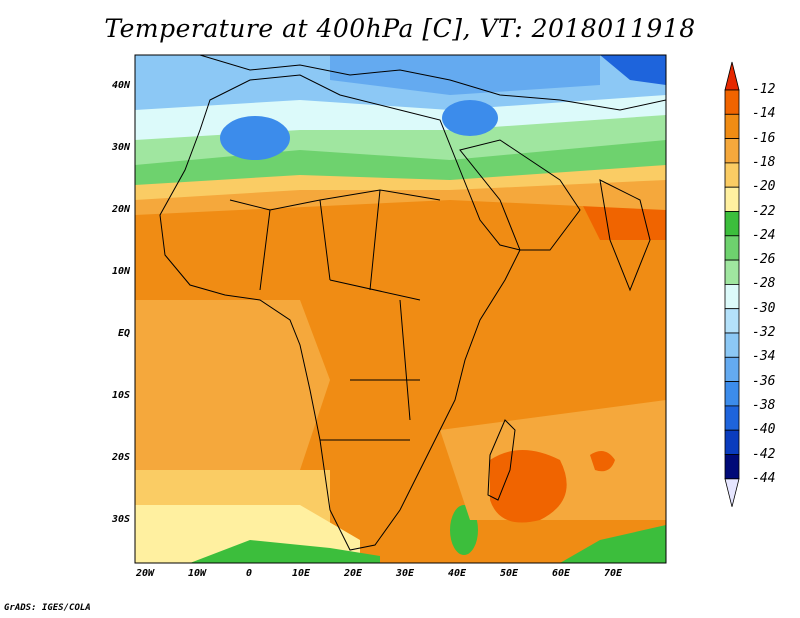 Image resolution: width=800 pixels, height=618 pixels. Describe the element at coordinates (764, 357) in the screenshot. I see `colorbar-label: -34` at that location.